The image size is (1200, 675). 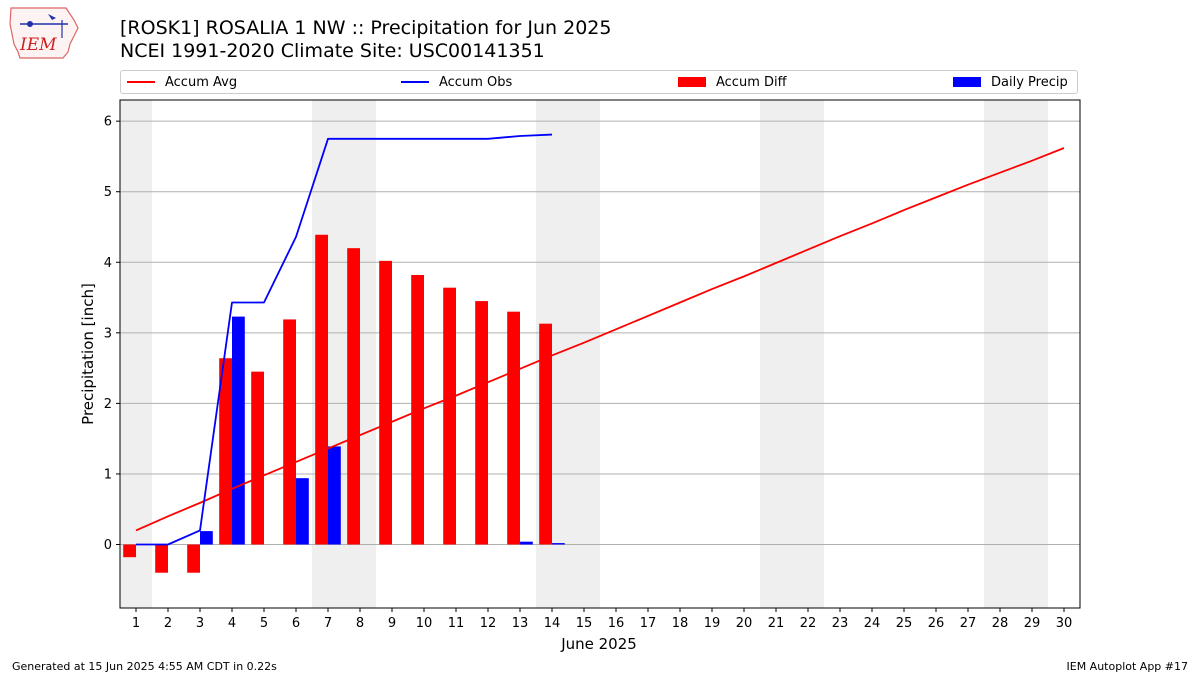 What do you see at coordinates (456, 623) in the screenshot?
I see `xtick-label-11: 11` at bounding box center [456, 623].